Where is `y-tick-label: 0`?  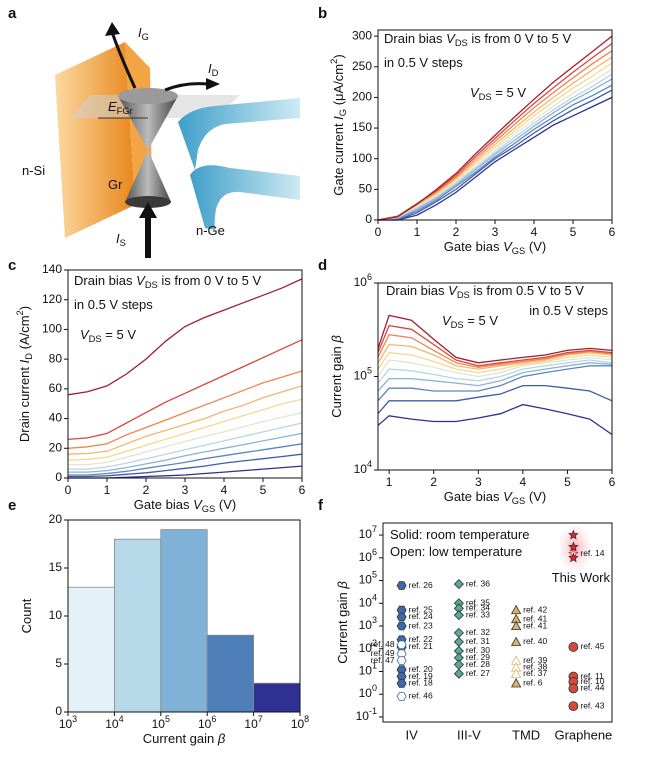 y-tick-label: 0 is located at coordinates (368, 219).